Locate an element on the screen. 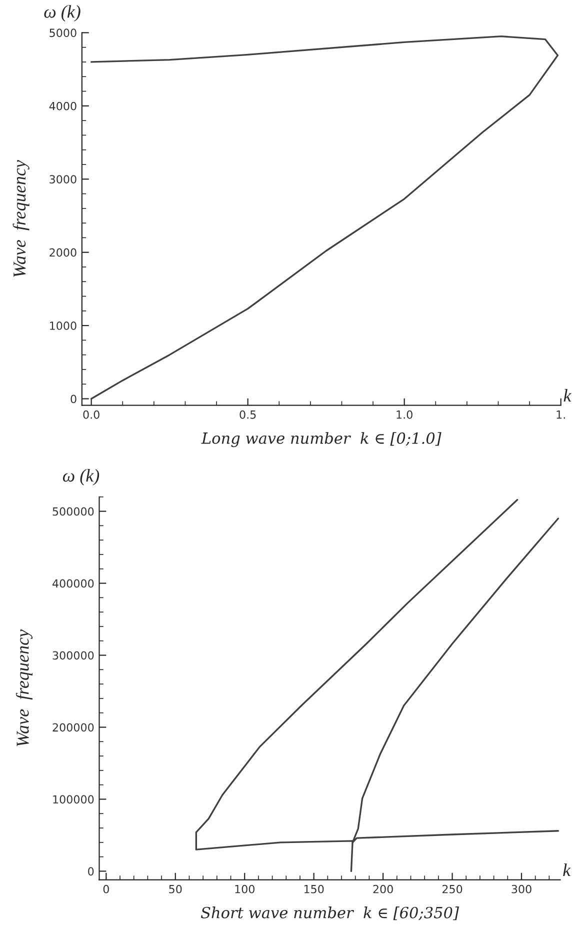 The width and height of the screenshot is (577, 934). x-tick-label: 300 is located at coordinates (522, 889).